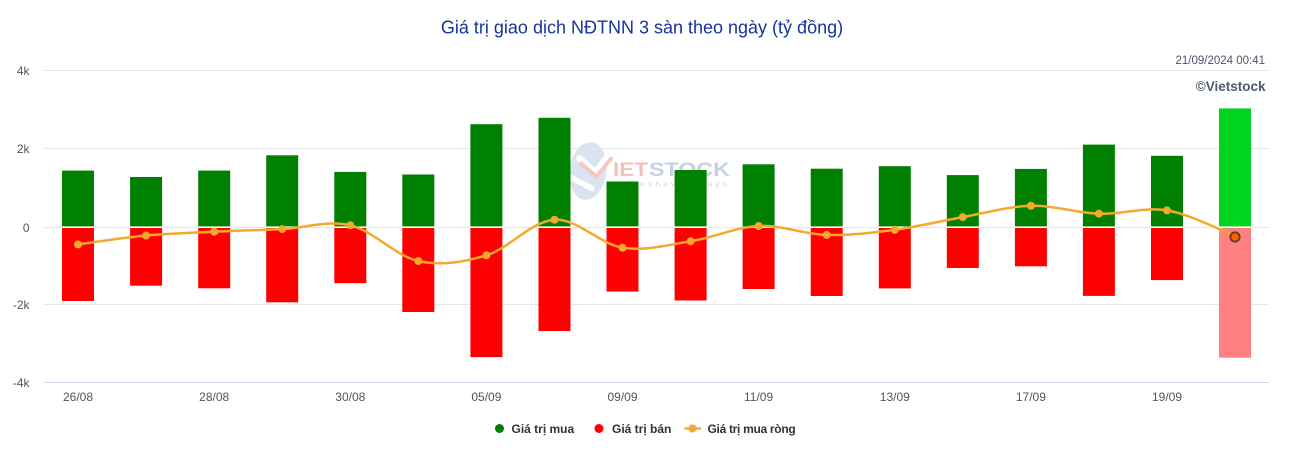  I want to click on svg-text: 09/09, so click(622, 397).